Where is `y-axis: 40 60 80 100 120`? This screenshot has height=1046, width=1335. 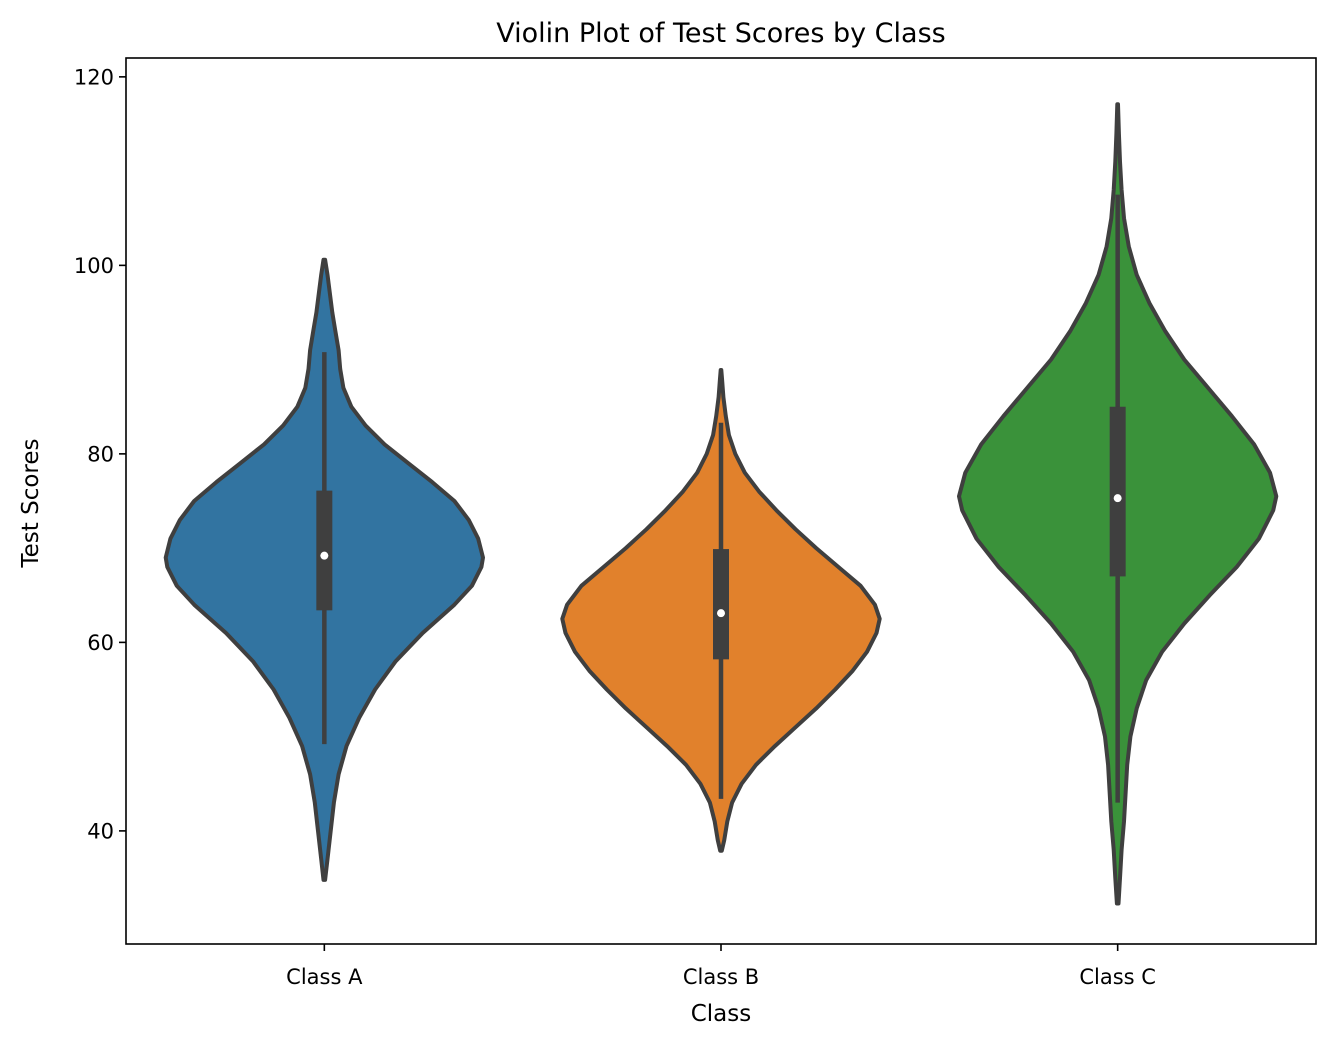 y-axis: 40 60 80 100 120 is located at coordinates (100, 454).